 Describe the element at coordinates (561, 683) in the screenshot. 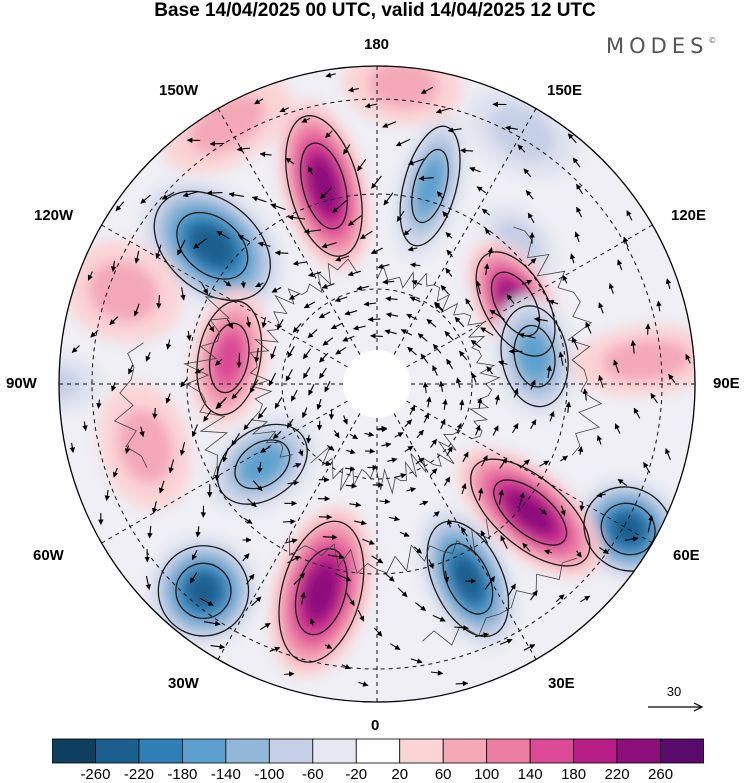

I see `lon-label-30e: 30E` at that location.